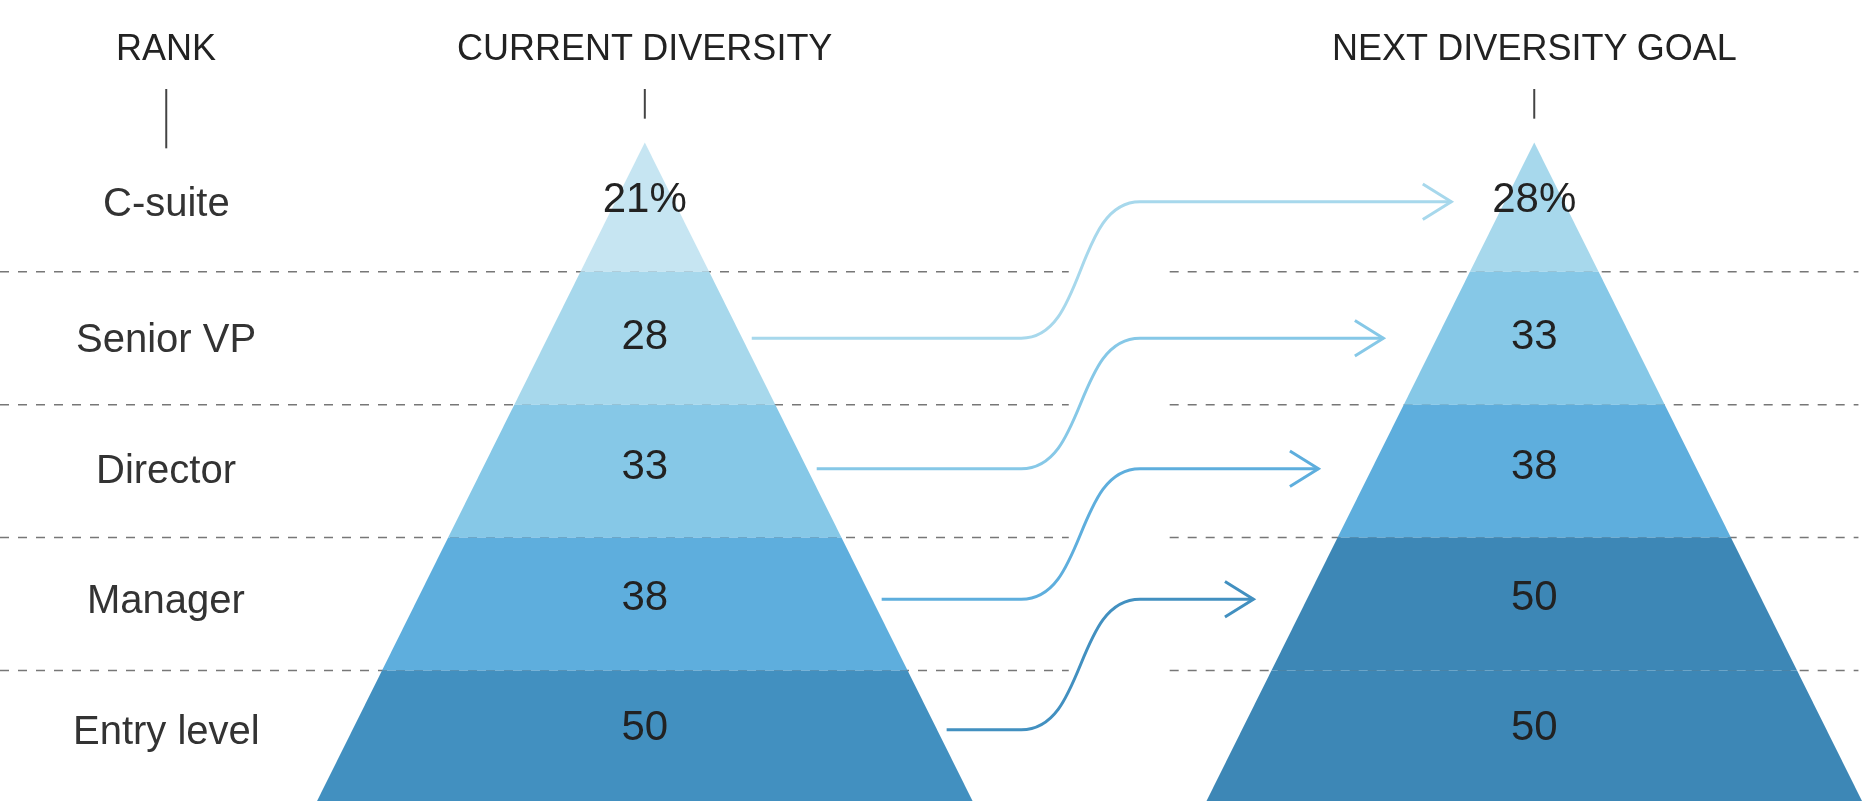 The width and height of the screenshot is (1862, 801). I want to click on data-label: 21%, so click(644, 198).